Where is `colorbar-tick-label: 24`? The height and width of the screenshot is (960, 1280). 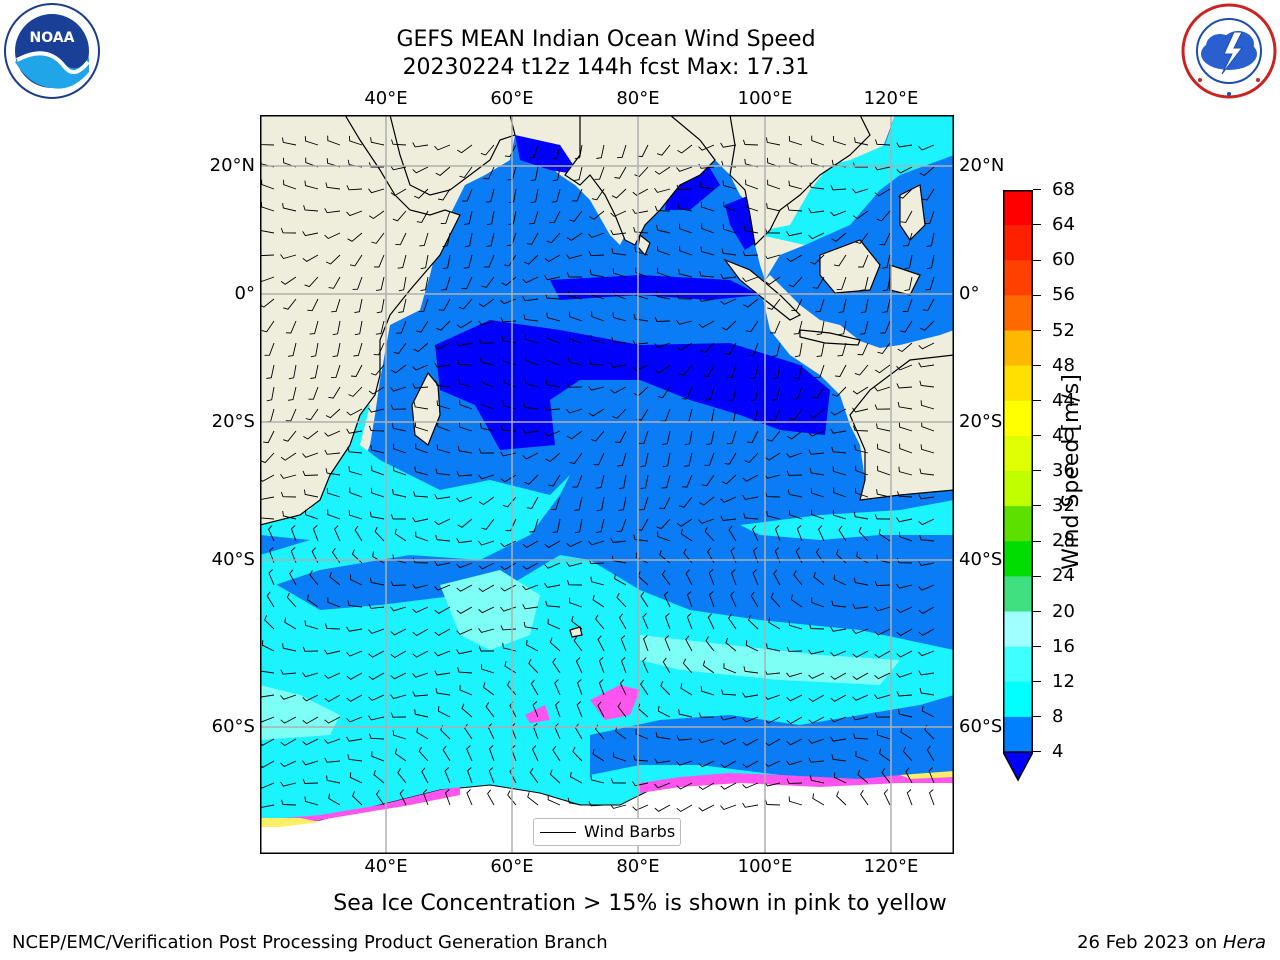 colorbar-tick-label: 24 is located at coordinates (1063, 576).